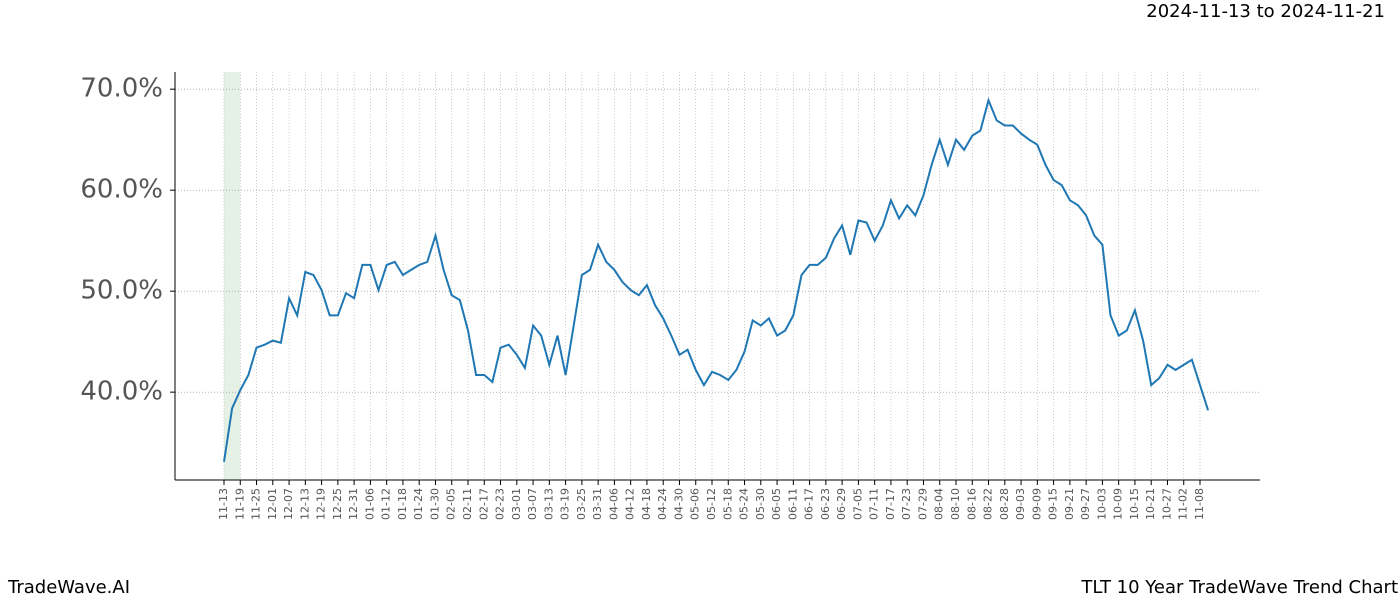  I want to click on x-tick-label: 08-04, so click(939, 504).